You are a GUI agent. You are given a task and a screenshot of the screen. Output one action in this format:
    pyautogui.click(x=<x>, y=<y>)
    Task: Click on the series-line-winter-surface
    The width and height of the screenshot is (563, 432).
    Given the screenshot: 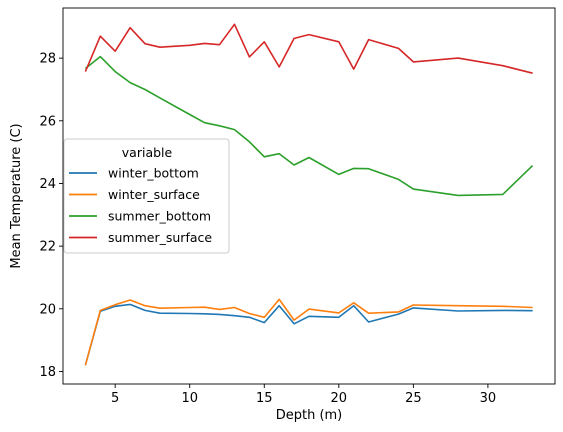 What is the action you would take?
    pyautogui.click(x=308, y=332)
    